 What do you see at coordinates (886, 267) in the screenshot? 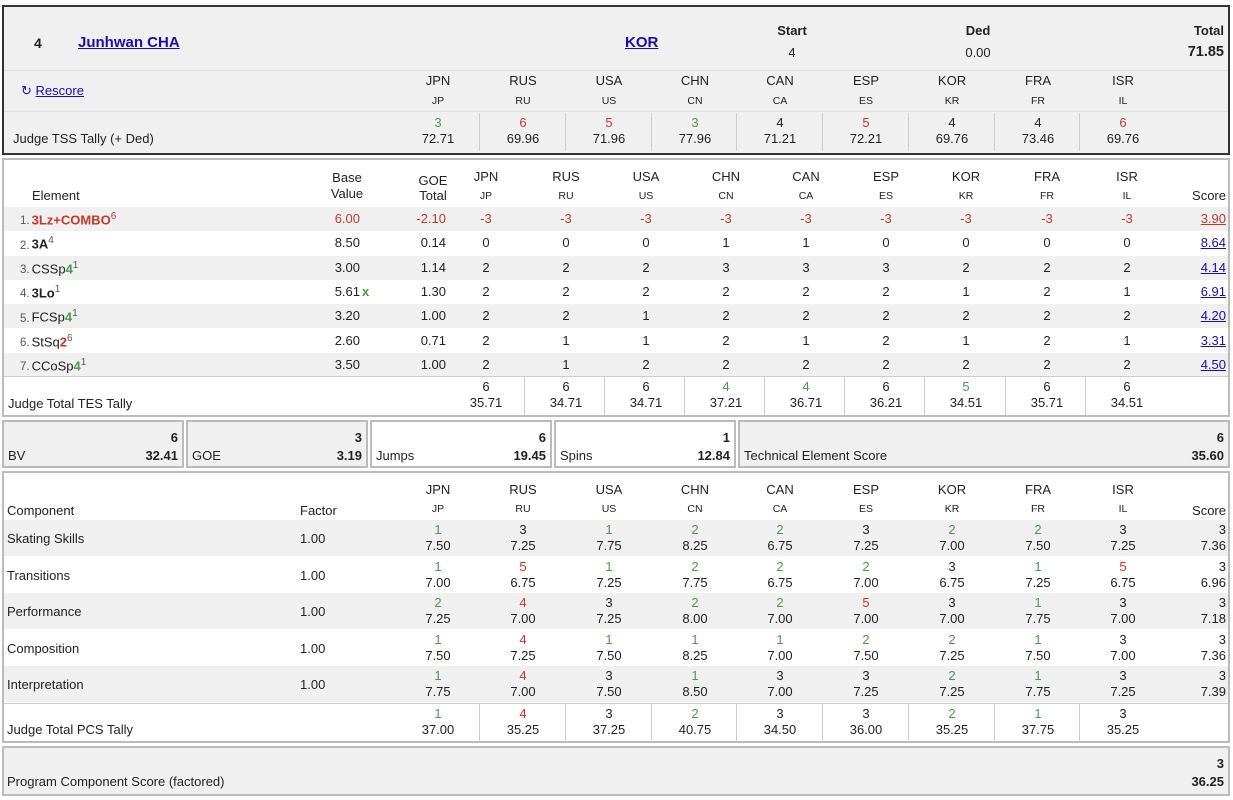
I see `judge-mark: 3` at bounding box center [886, 267].